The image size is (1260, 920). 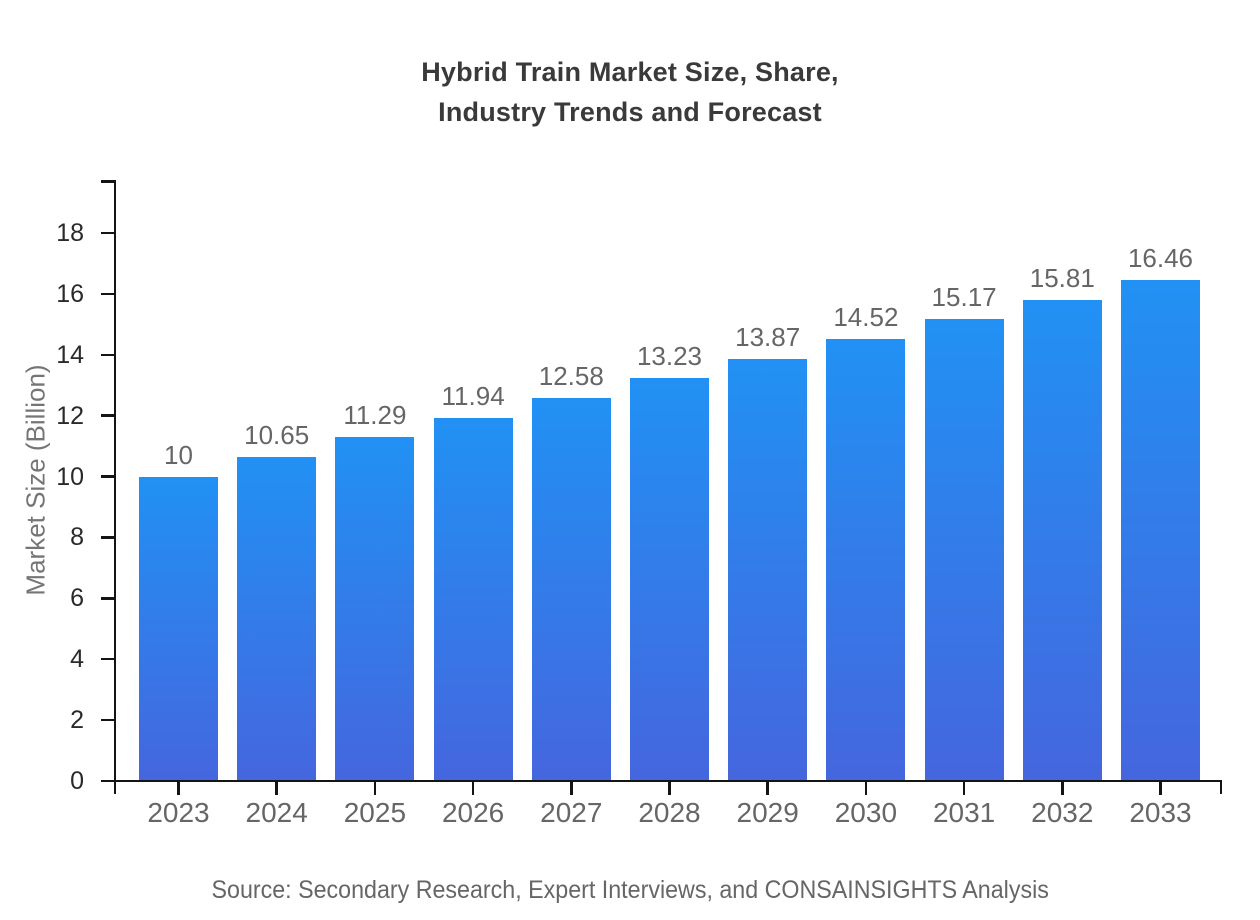 I want to click on bar-2027, so click(x=571, y=589).